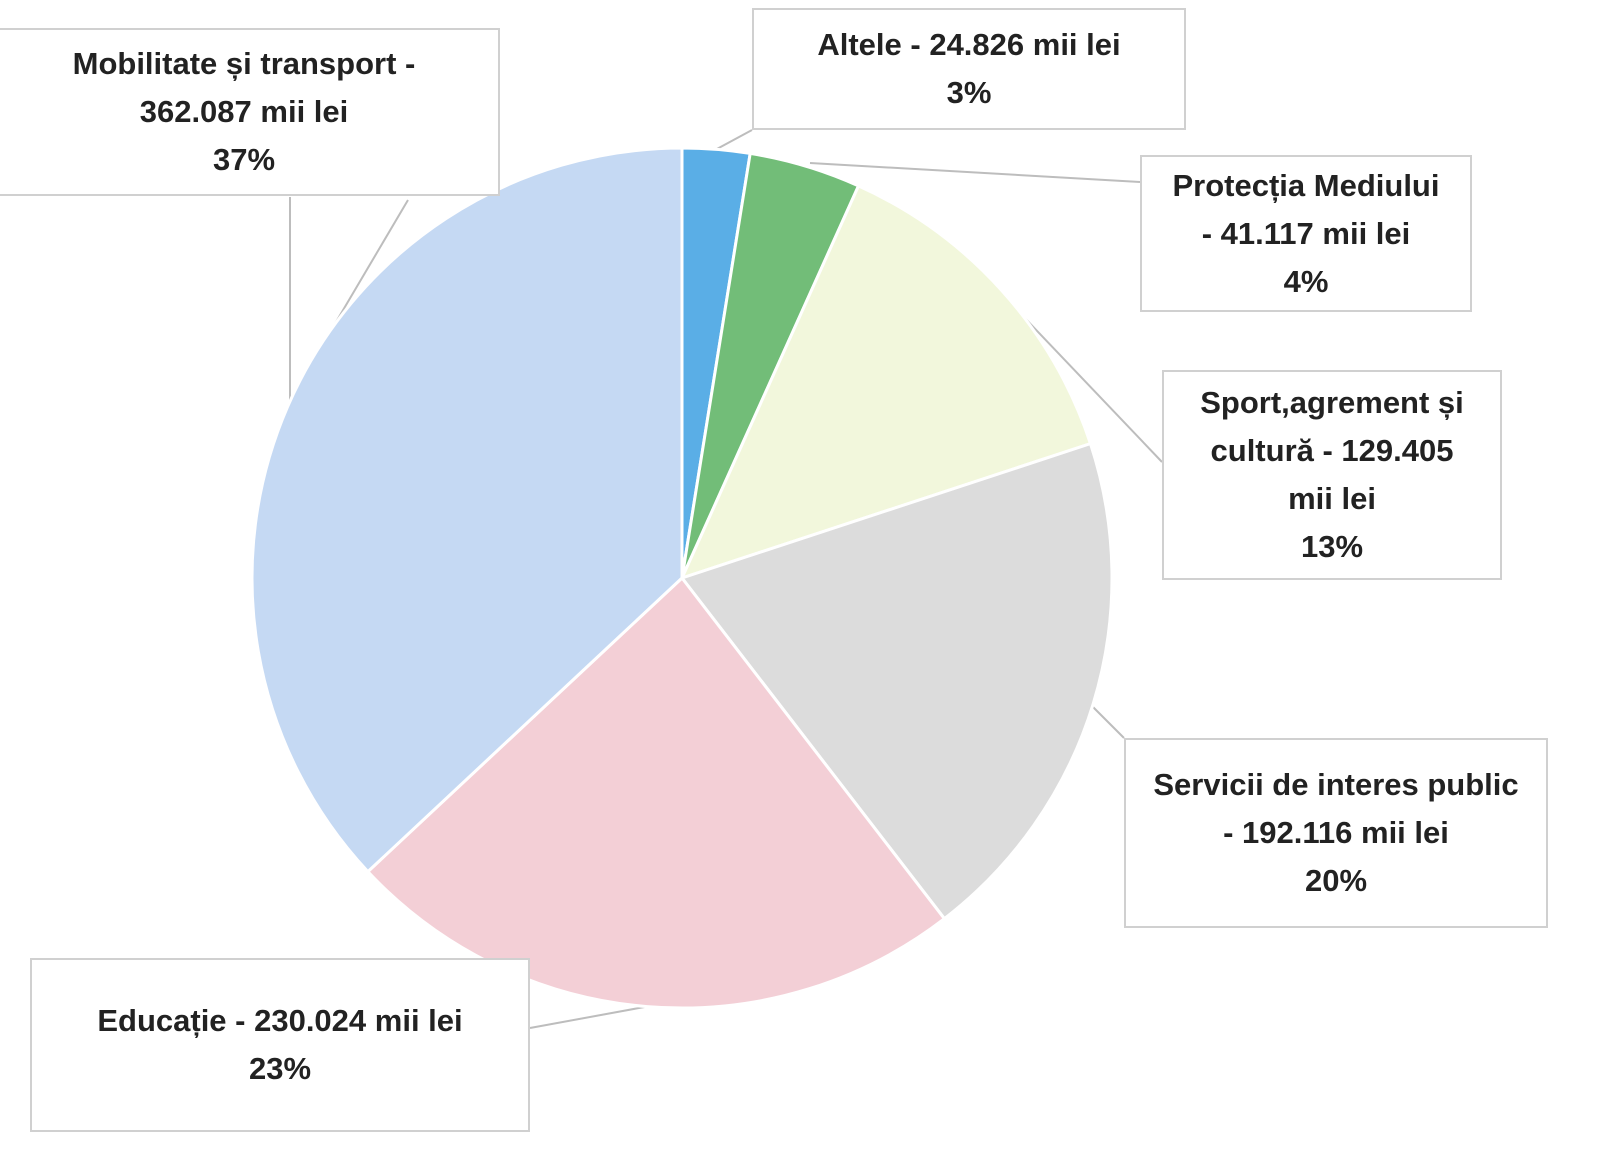  Describe the element at coordinates (1332, 498) in the screenshot. I see `label-line: mii lei` at that location.